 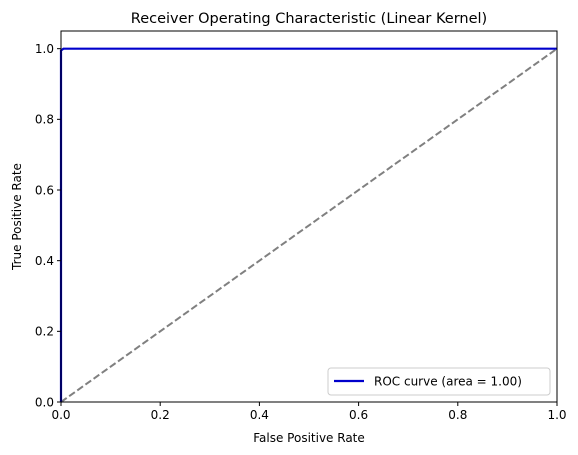 I want to click on y-tick-label: 0.6, so click(x=44, y=190).